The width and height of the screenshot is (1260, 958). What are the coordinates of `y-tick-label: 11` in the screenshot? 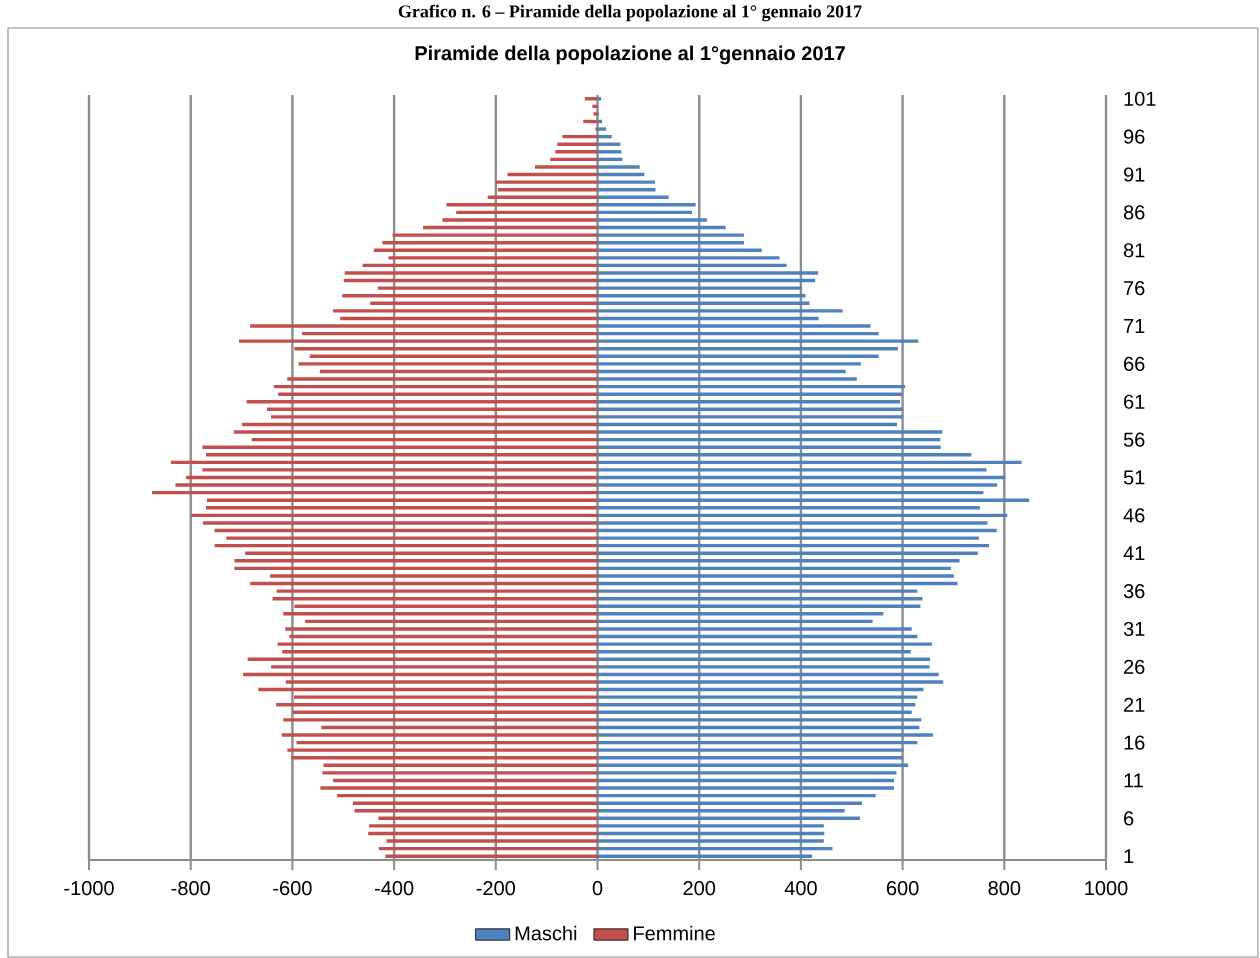 It's located at (1133, 780).